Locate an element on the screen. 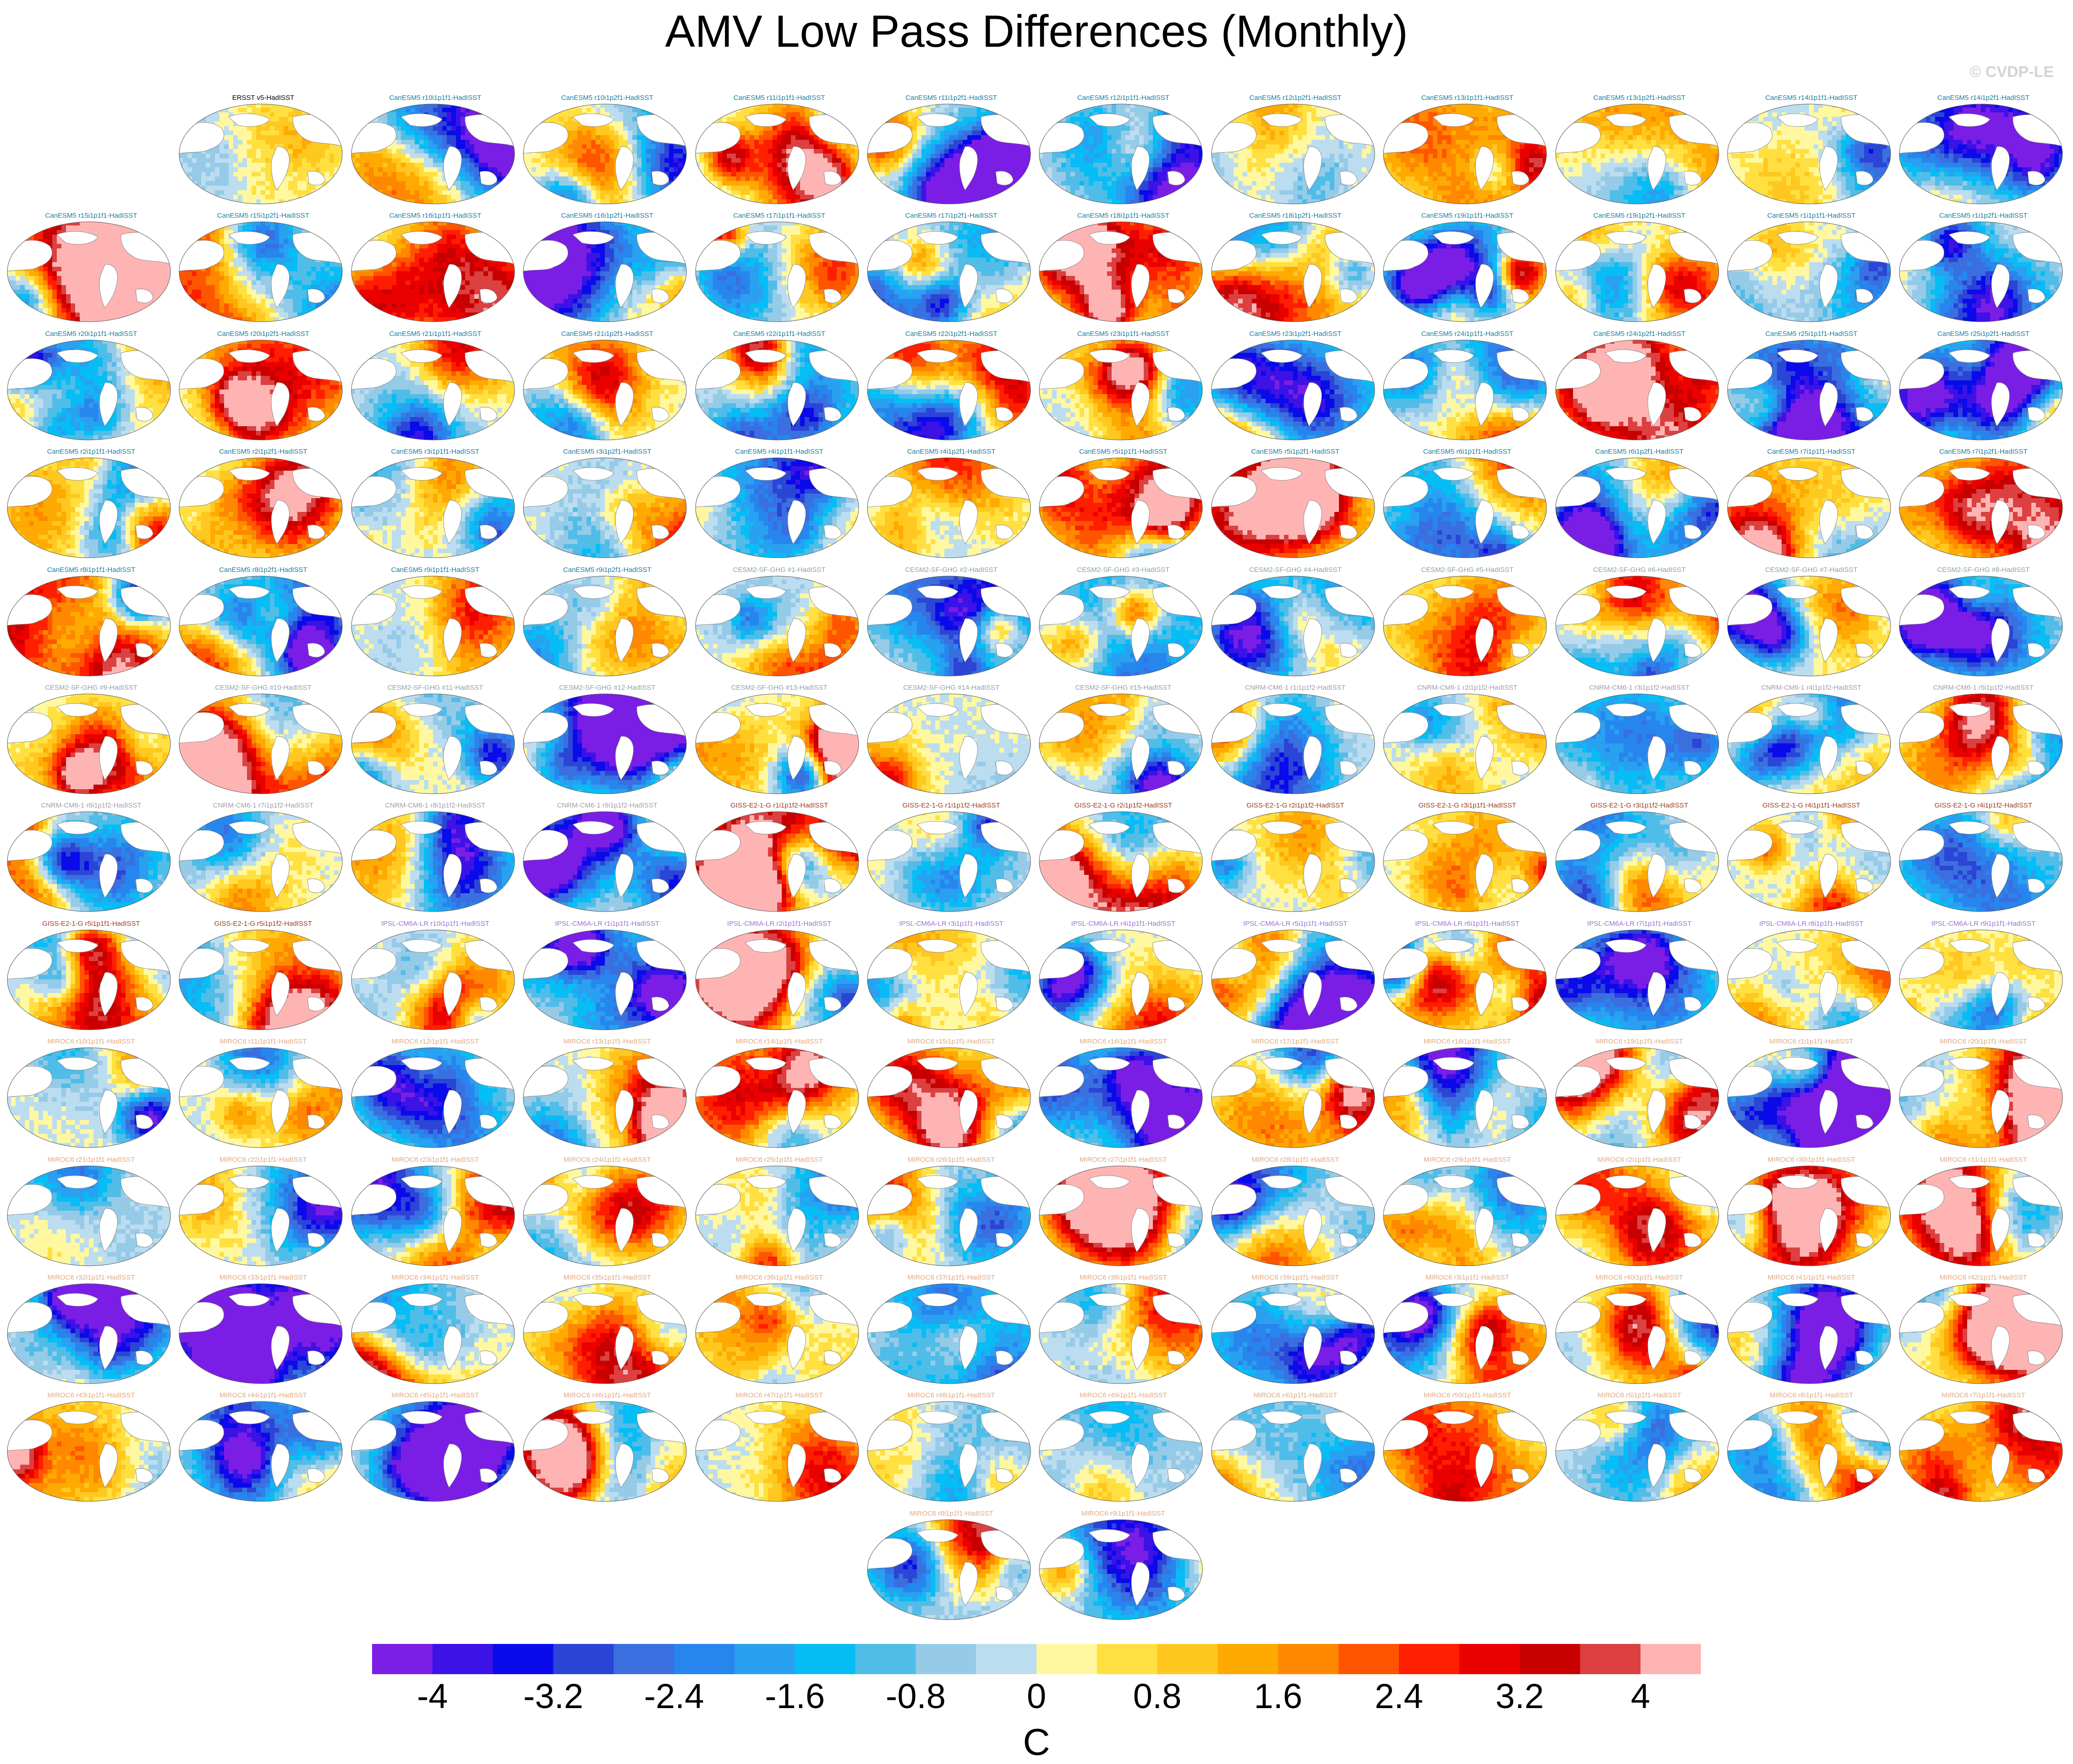 This screenshot has width=2073, height=1764. map-panel: GISS-E2-1-G r1i1p1f2-HadISST is located at coordinates (951, 859).